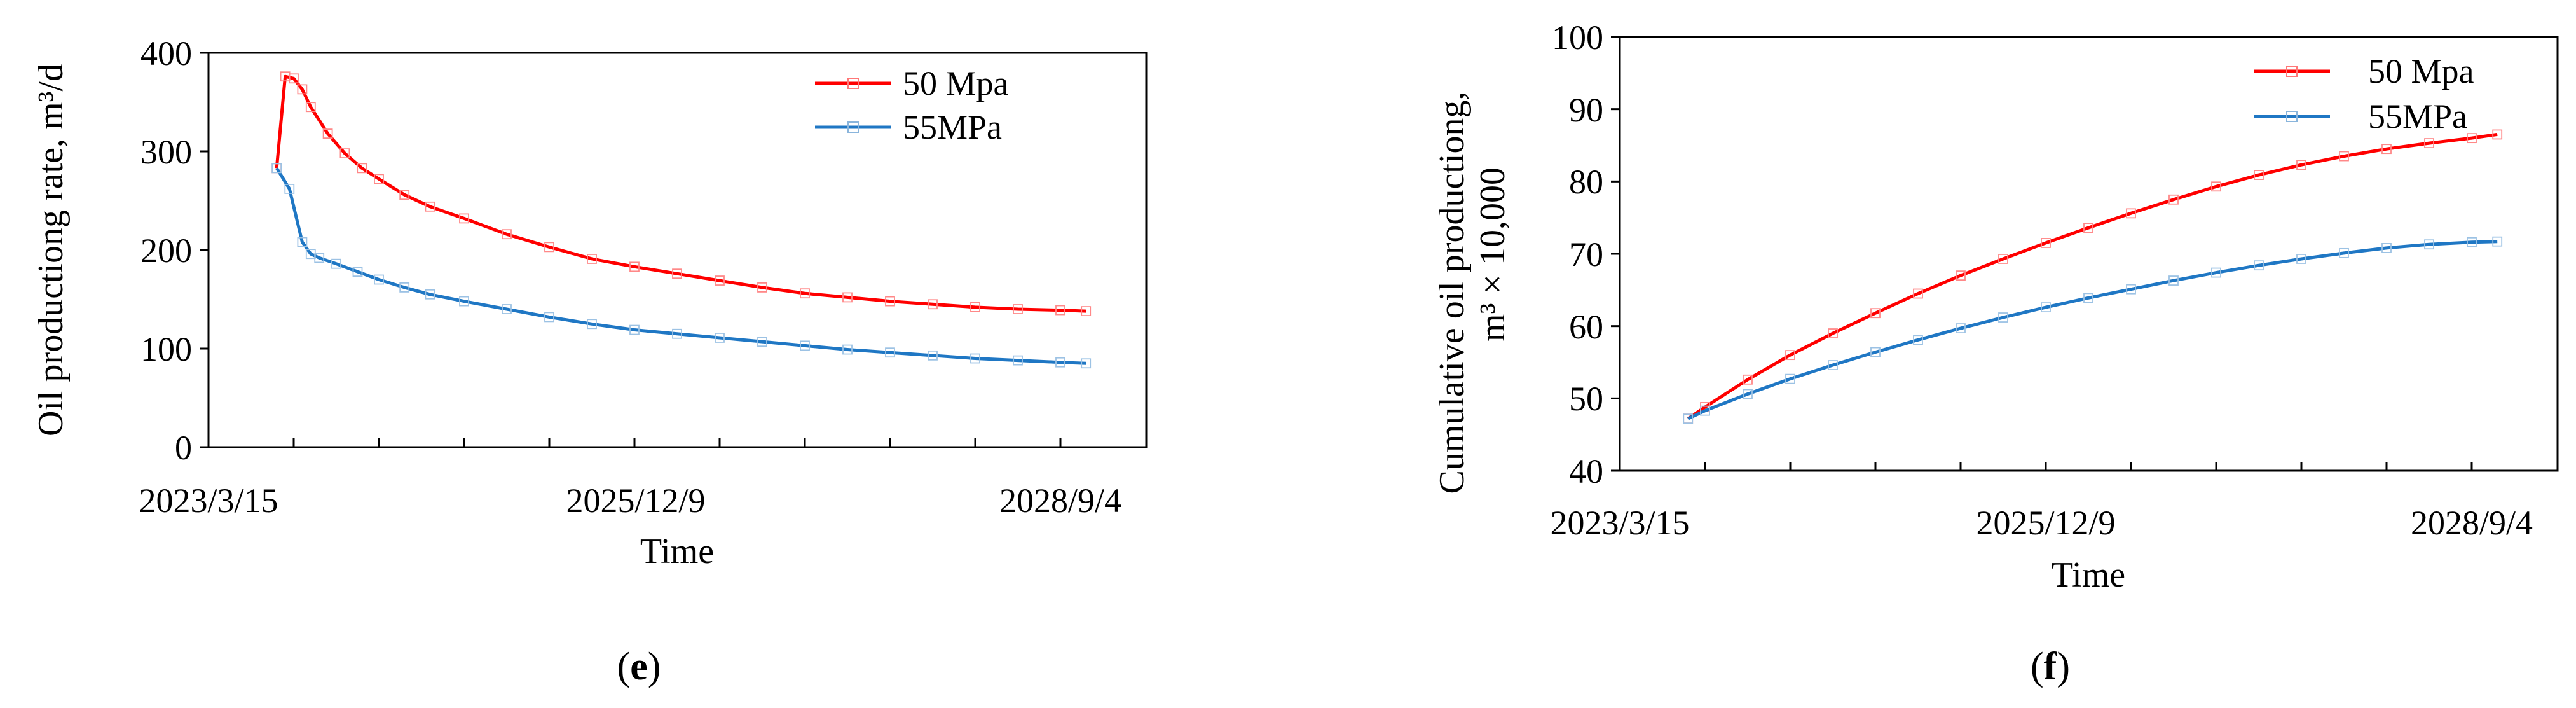  Describe the element at coordinates (2364, 93) in the screenshot. I see `legend-f: 50 Mpa 55MPa` at that location.